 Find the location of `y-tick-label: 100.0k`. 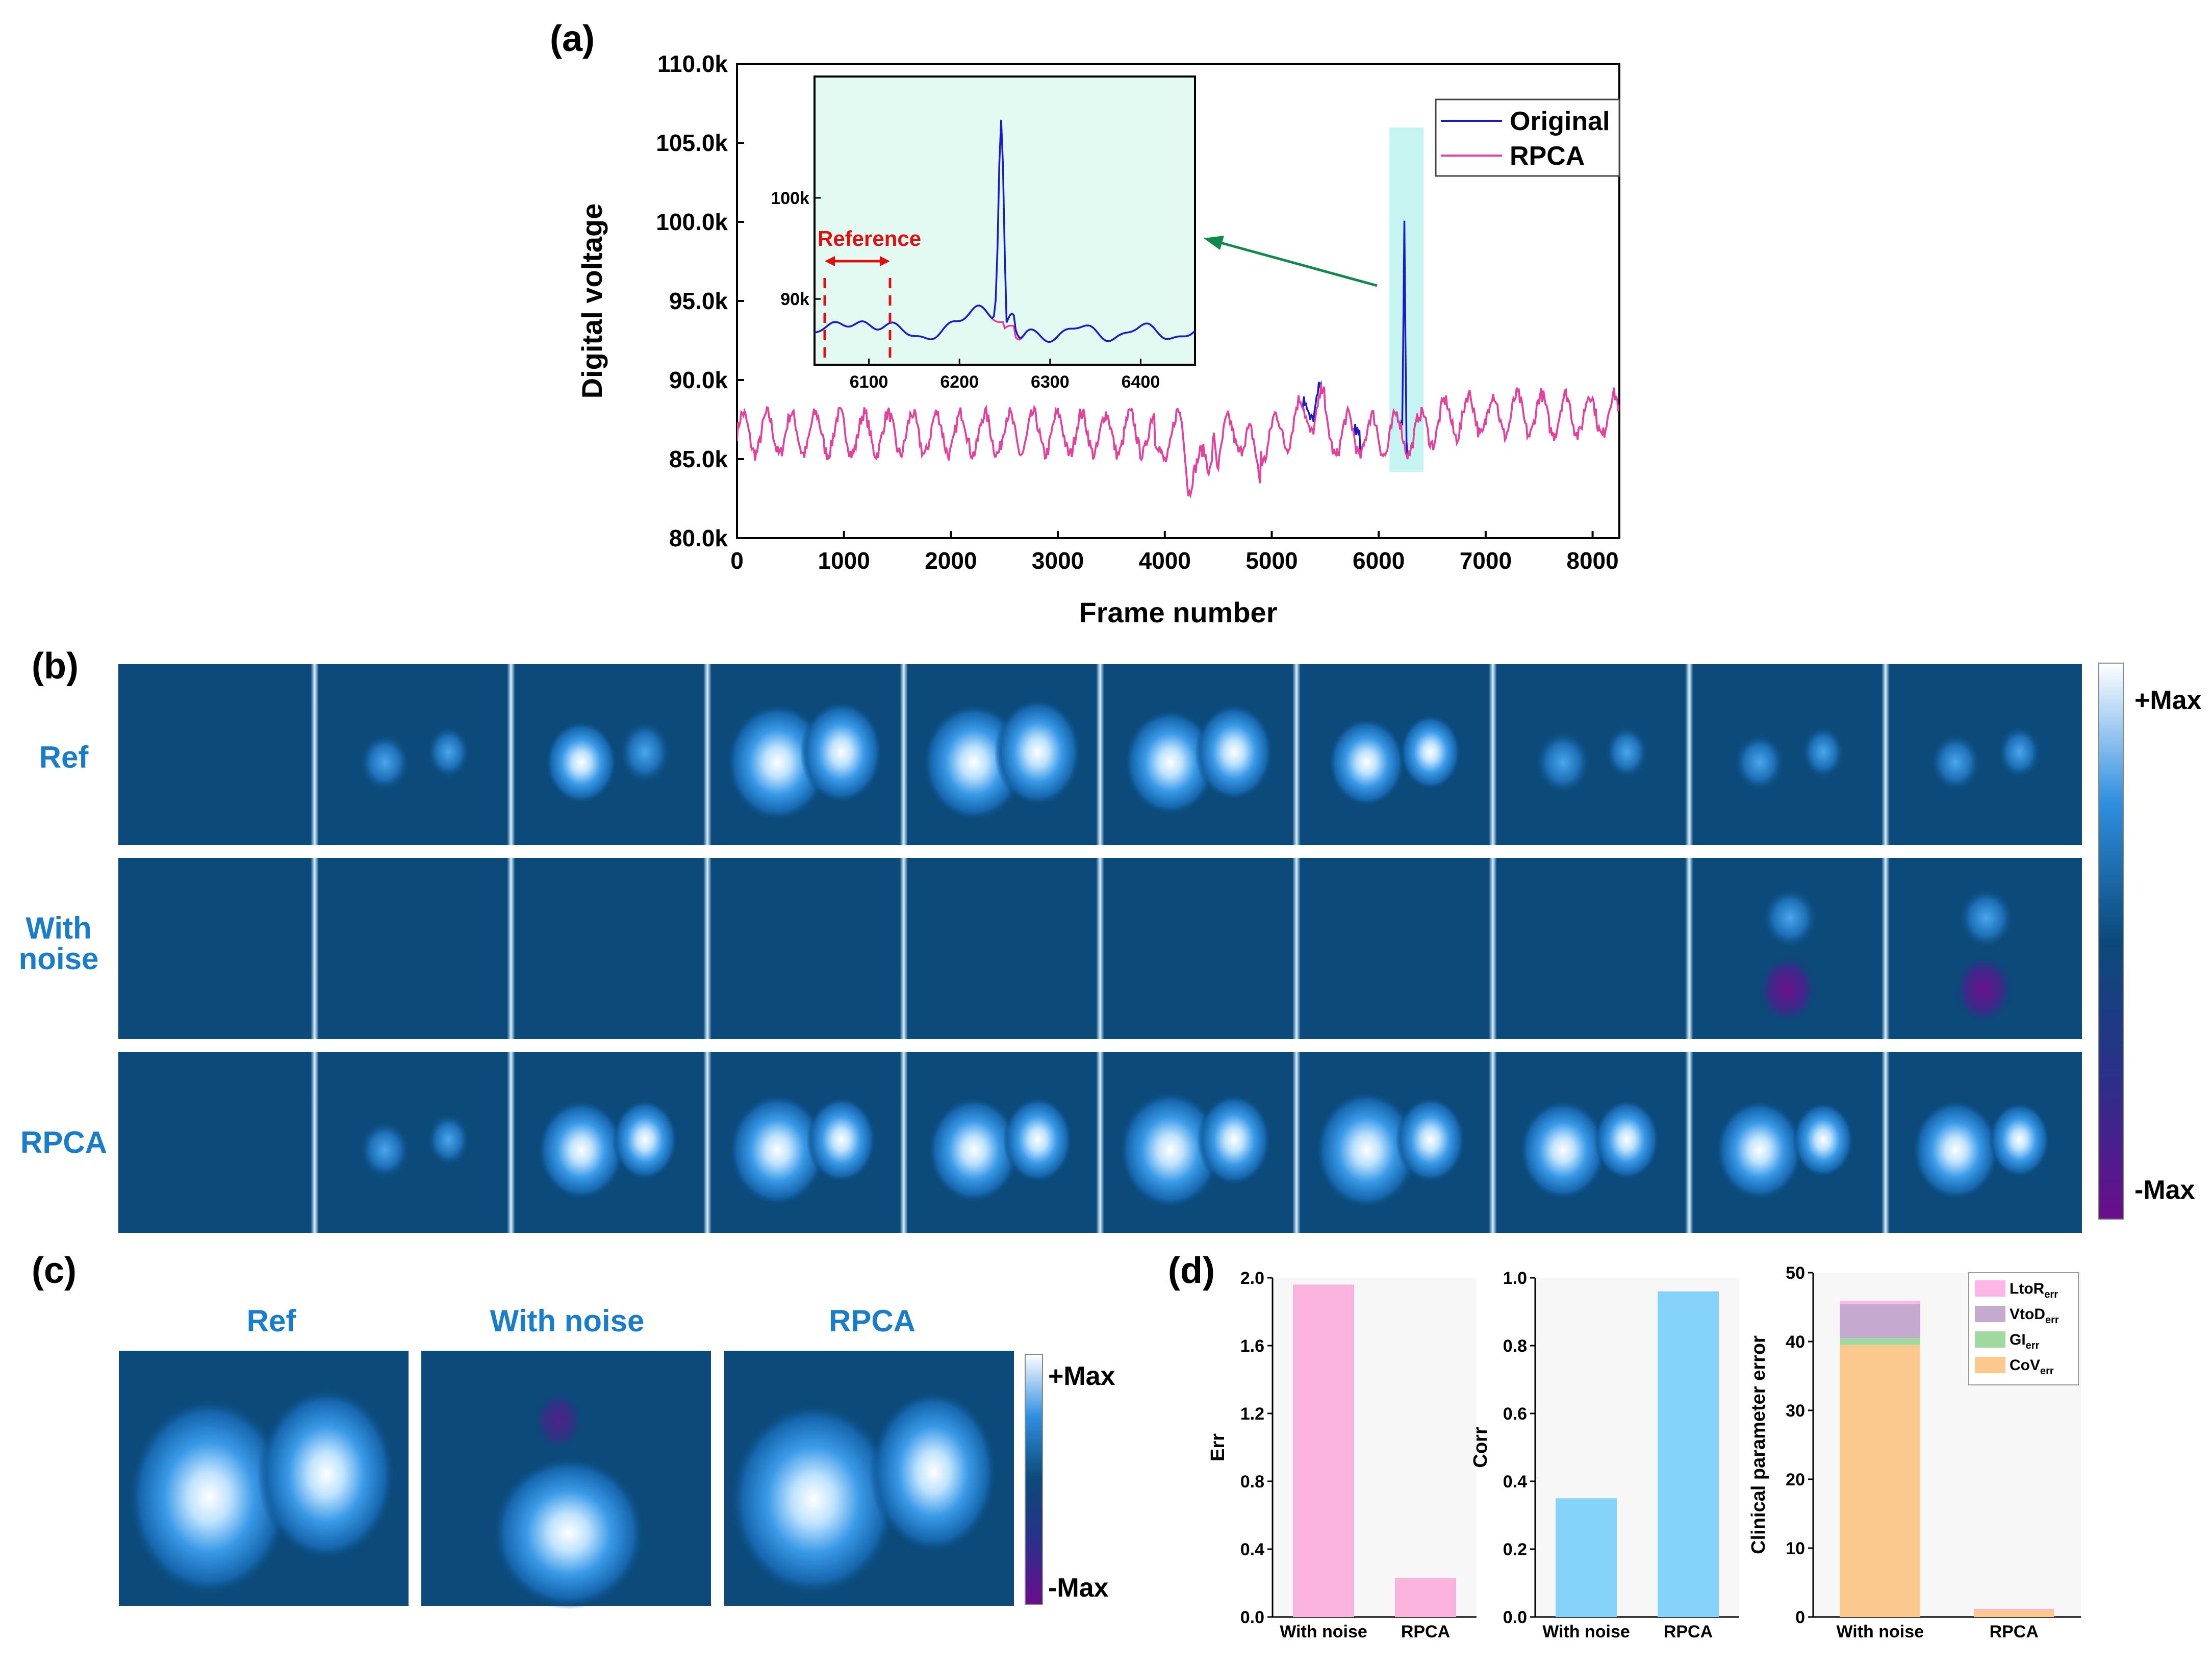

y-tick-label: 100.0k is located at coordinates (692, 222).